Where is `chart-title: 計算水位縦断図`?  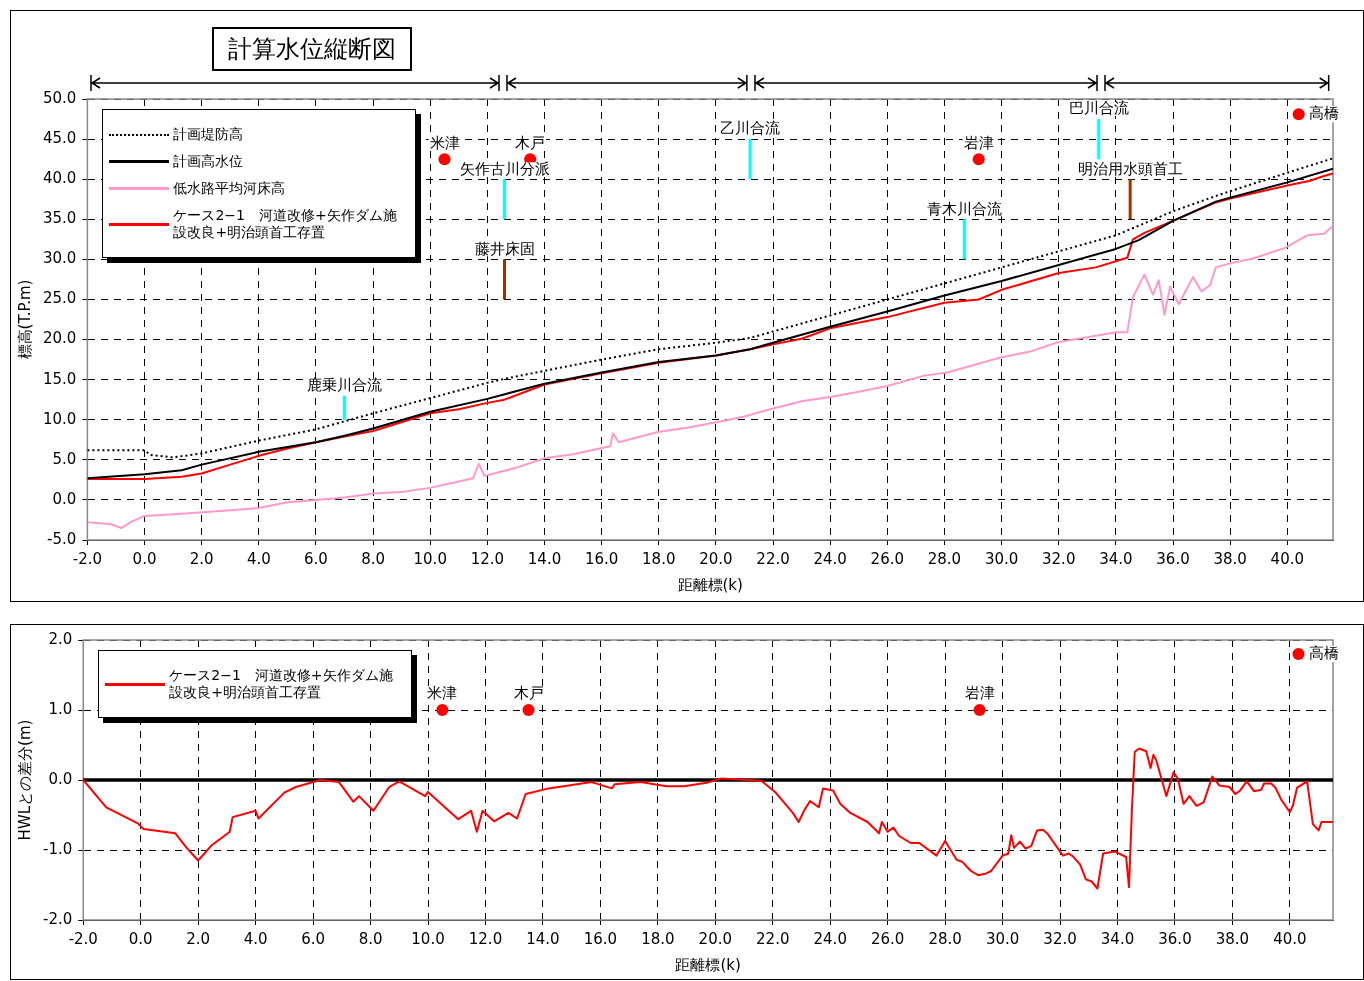
chart-title: 計算水位縦断図 is located at coordinates (311, 49).